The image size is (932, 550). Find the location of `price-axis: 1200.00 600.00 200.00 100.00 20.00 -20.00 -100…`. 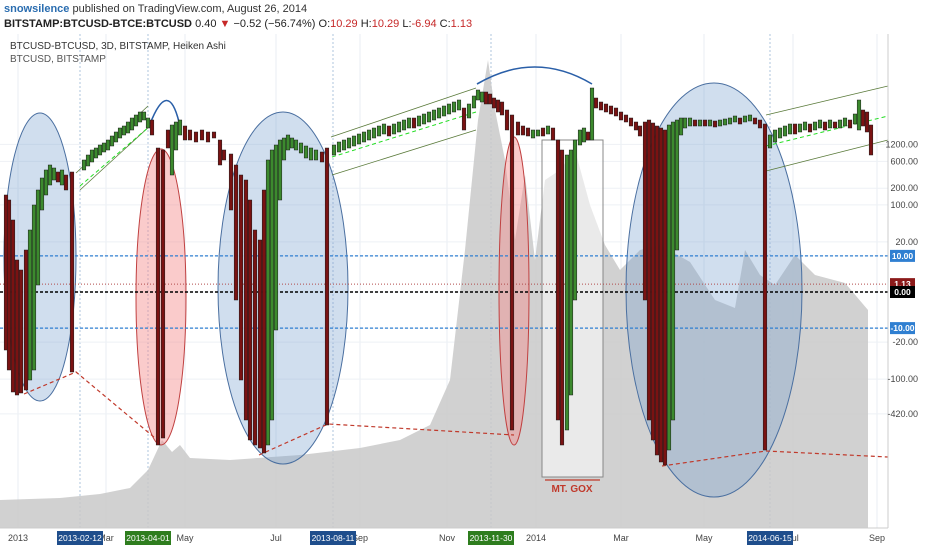

price-axis: 1200.00 600.00 200.00 100.00 20.00 -20.00 -100… is located at coordinates (901, 281).